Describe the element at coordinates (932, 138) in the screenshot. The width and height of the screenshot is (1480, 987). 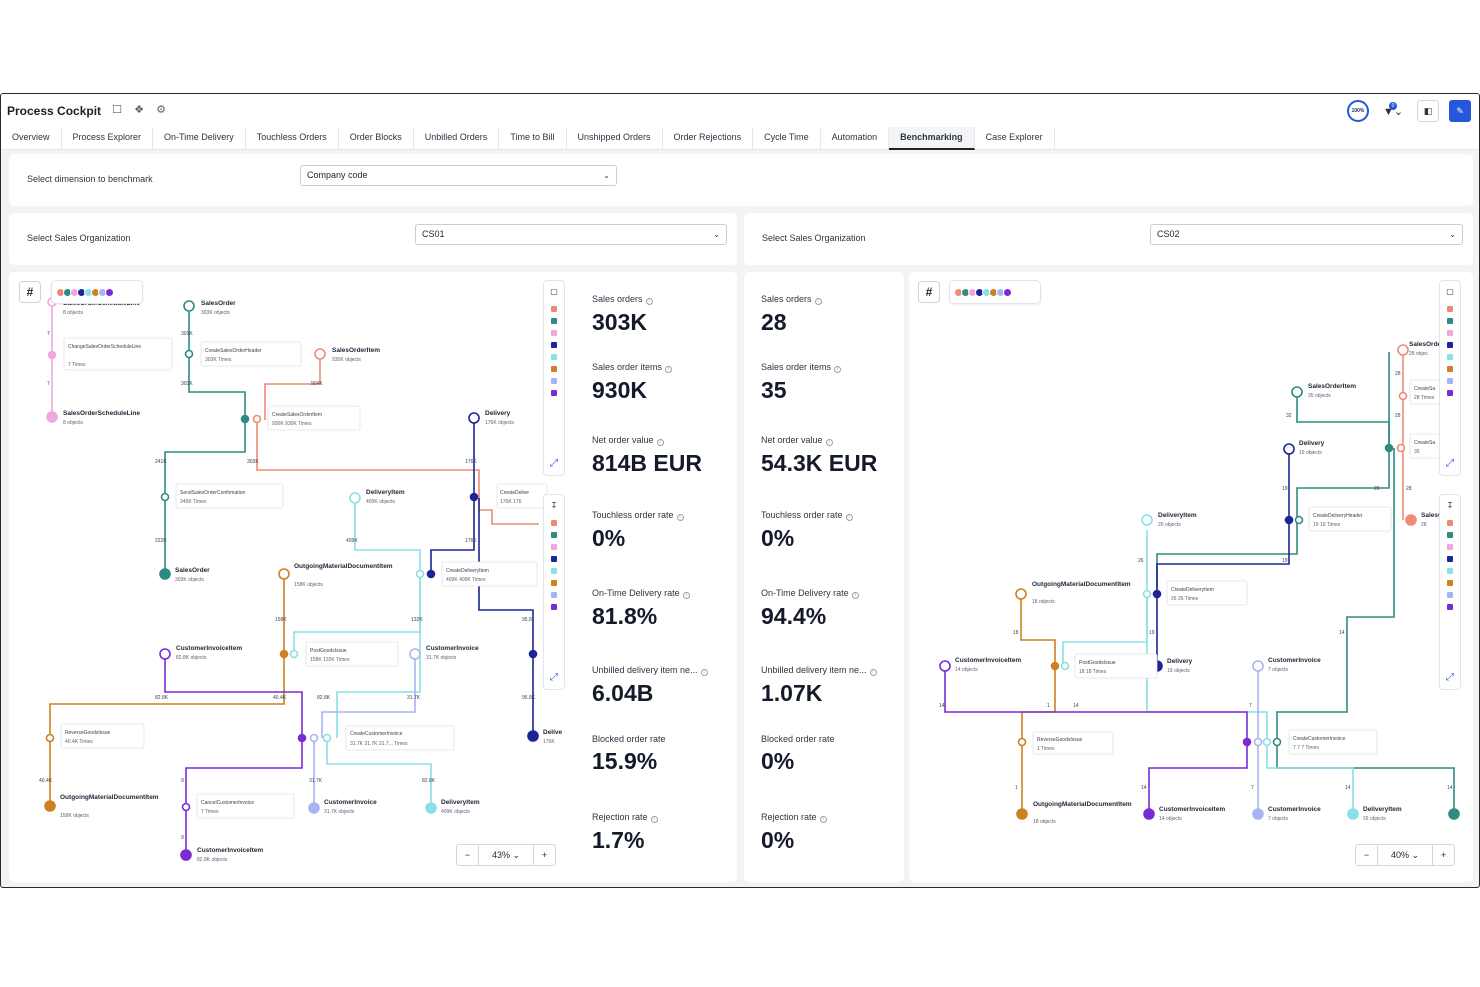
I see `tab-benchmarking: Benchmarking` at that location.